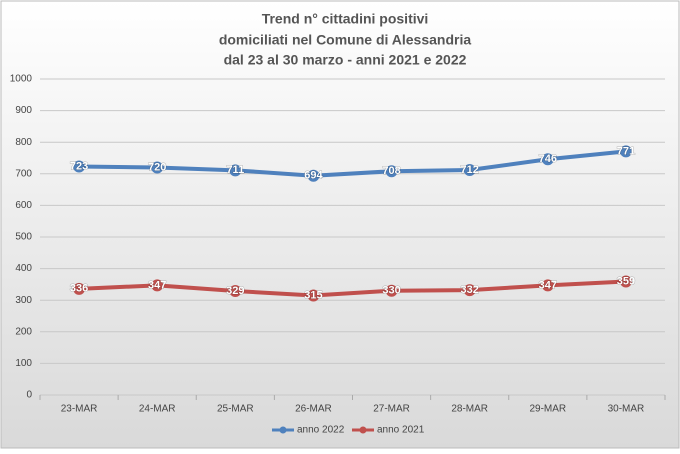  Describe the element at coordinates (23, 110) in the screenshot. I see `y-tick-label: 900` at that location.